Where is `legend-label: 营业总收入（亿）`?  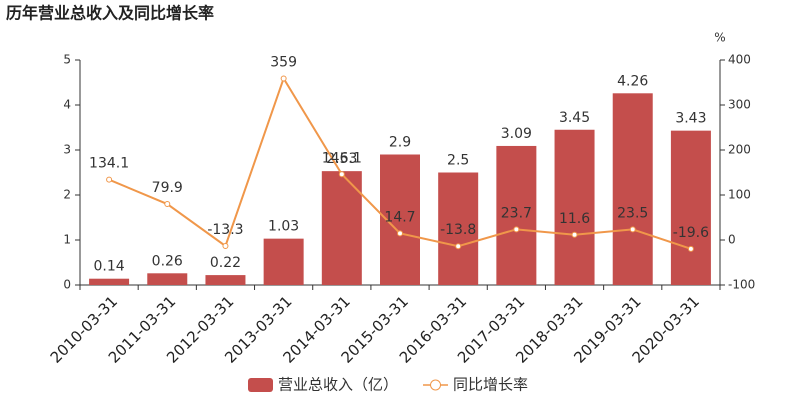 legend-label: 营业总收入（亿） is located at coordinates (338, 385).